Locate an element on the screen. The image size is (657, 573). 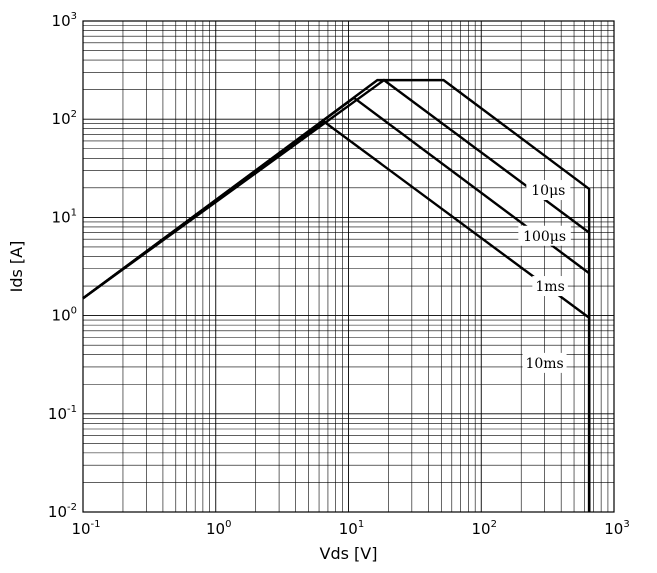
curve-label-2: 1ms is located at coordinates (549, 287).